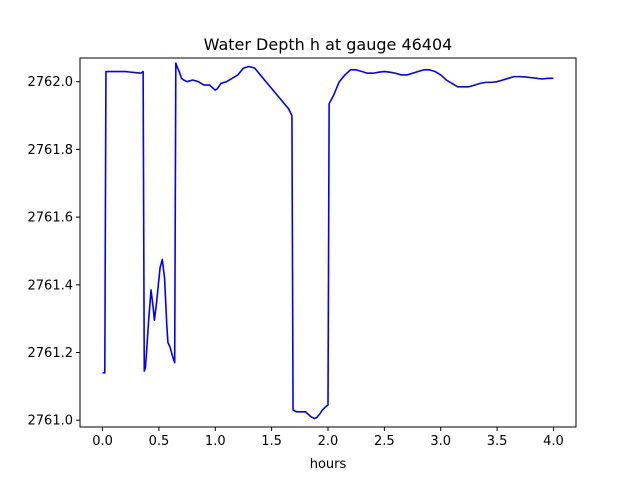 This screenshot has height=480, width=640. Describe the element at coordinates (328, 464) in the screenshot. I see `x-axis-label: hours` at that location.